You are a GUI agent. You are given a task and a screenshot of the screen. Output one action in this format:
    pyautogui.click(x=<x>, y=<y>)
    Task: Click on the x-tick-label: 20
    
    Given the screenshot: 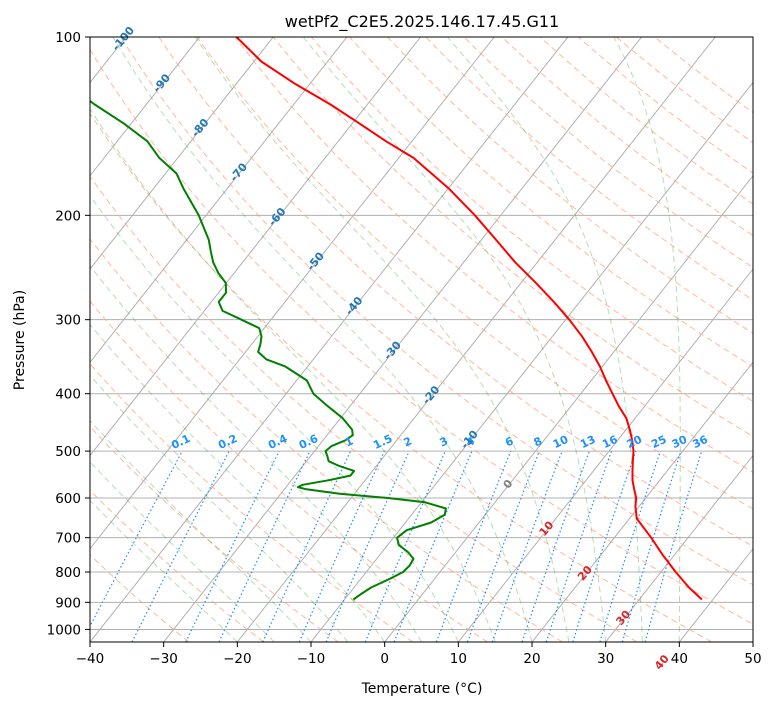 What is the action you would take?
    pyautogui.click(x=531, y=659)
    